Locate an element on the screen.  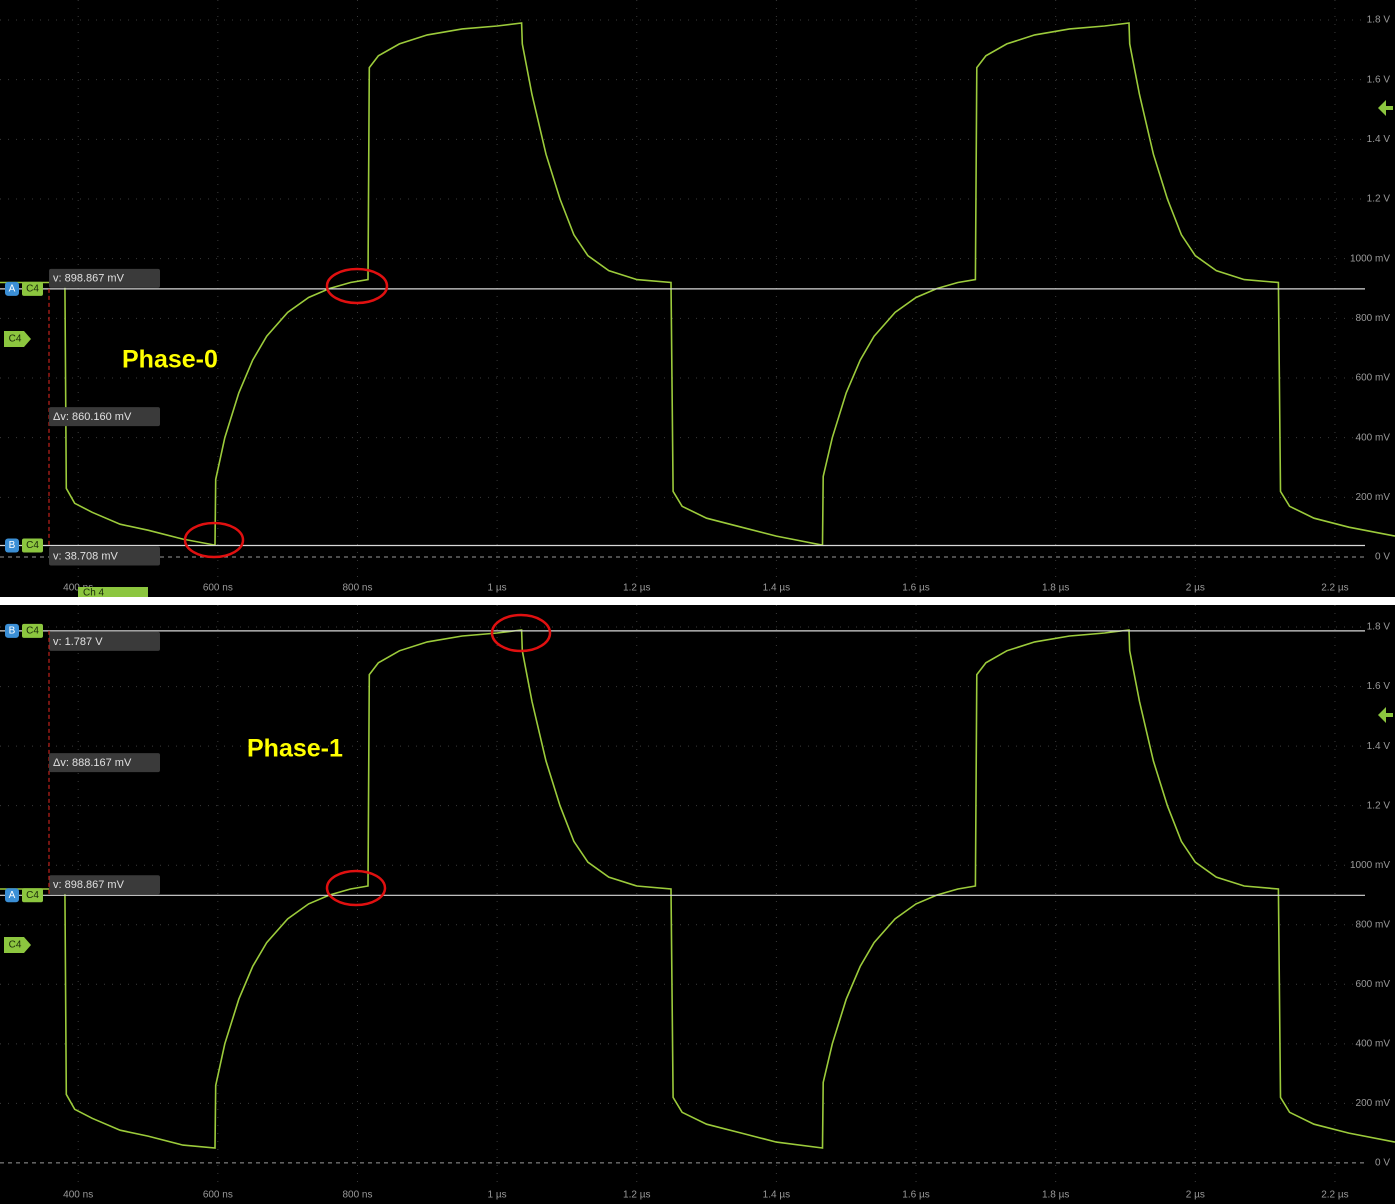
x-tick-label: 400 ns is located at coordinates (78, 1195).